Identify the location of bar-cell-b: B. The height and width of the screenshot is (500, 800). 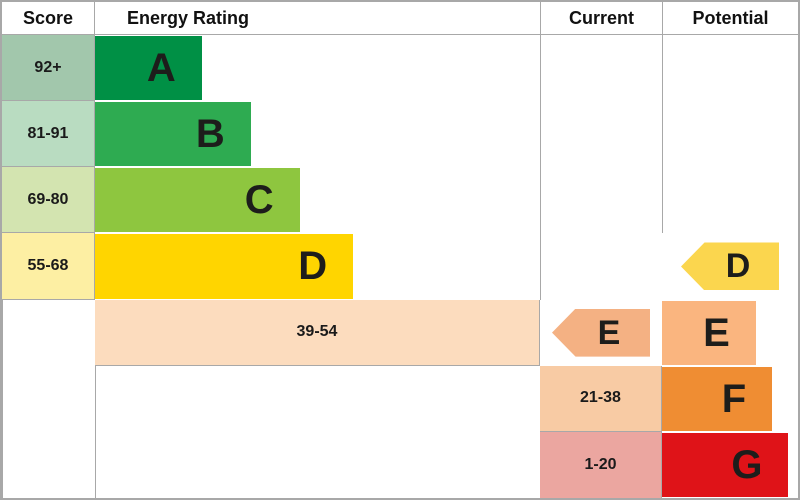
(317, 134).